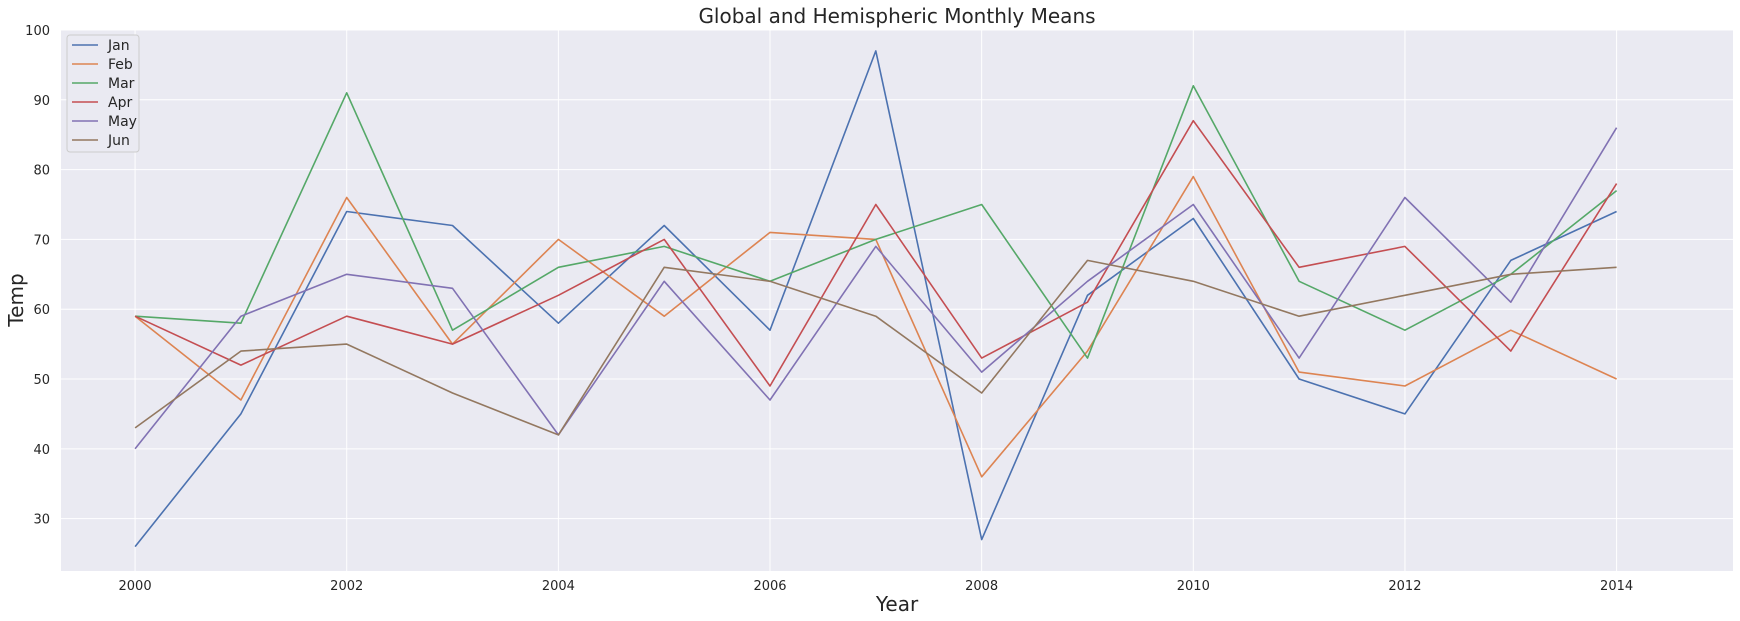 Image resolution: width=1740 pixels, height=621 pixels. I want to click on legend-label-jun: Jun, so click(118, 141).